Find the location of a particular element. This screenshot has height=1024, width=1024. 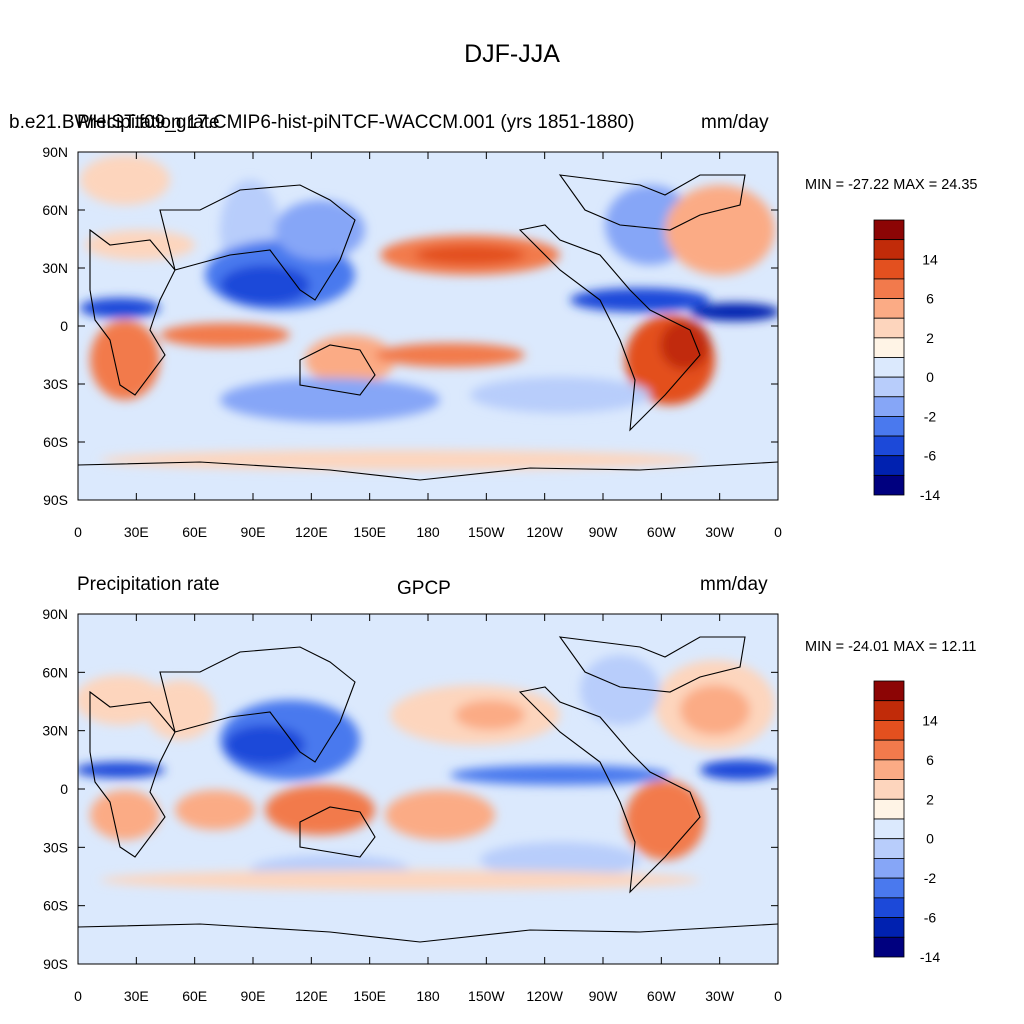

panel1-variable-overlay: Precipitation rate is located at coordinates (148, 122).